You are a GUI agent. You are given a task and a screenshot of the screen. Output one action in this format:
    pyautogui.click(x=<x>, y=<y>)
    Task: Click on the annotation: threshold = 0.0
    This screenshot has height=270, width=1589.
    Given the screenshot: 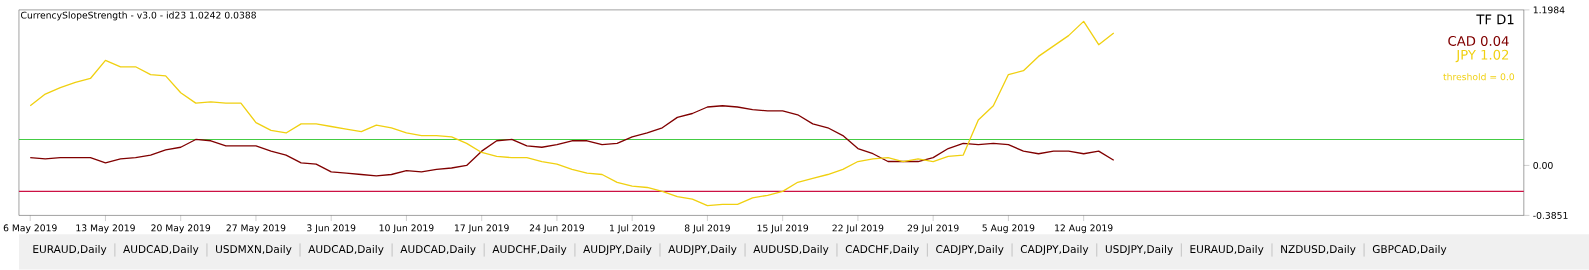 What is the action you would take?
    pyautogui.click(x=1479, y=77)
    